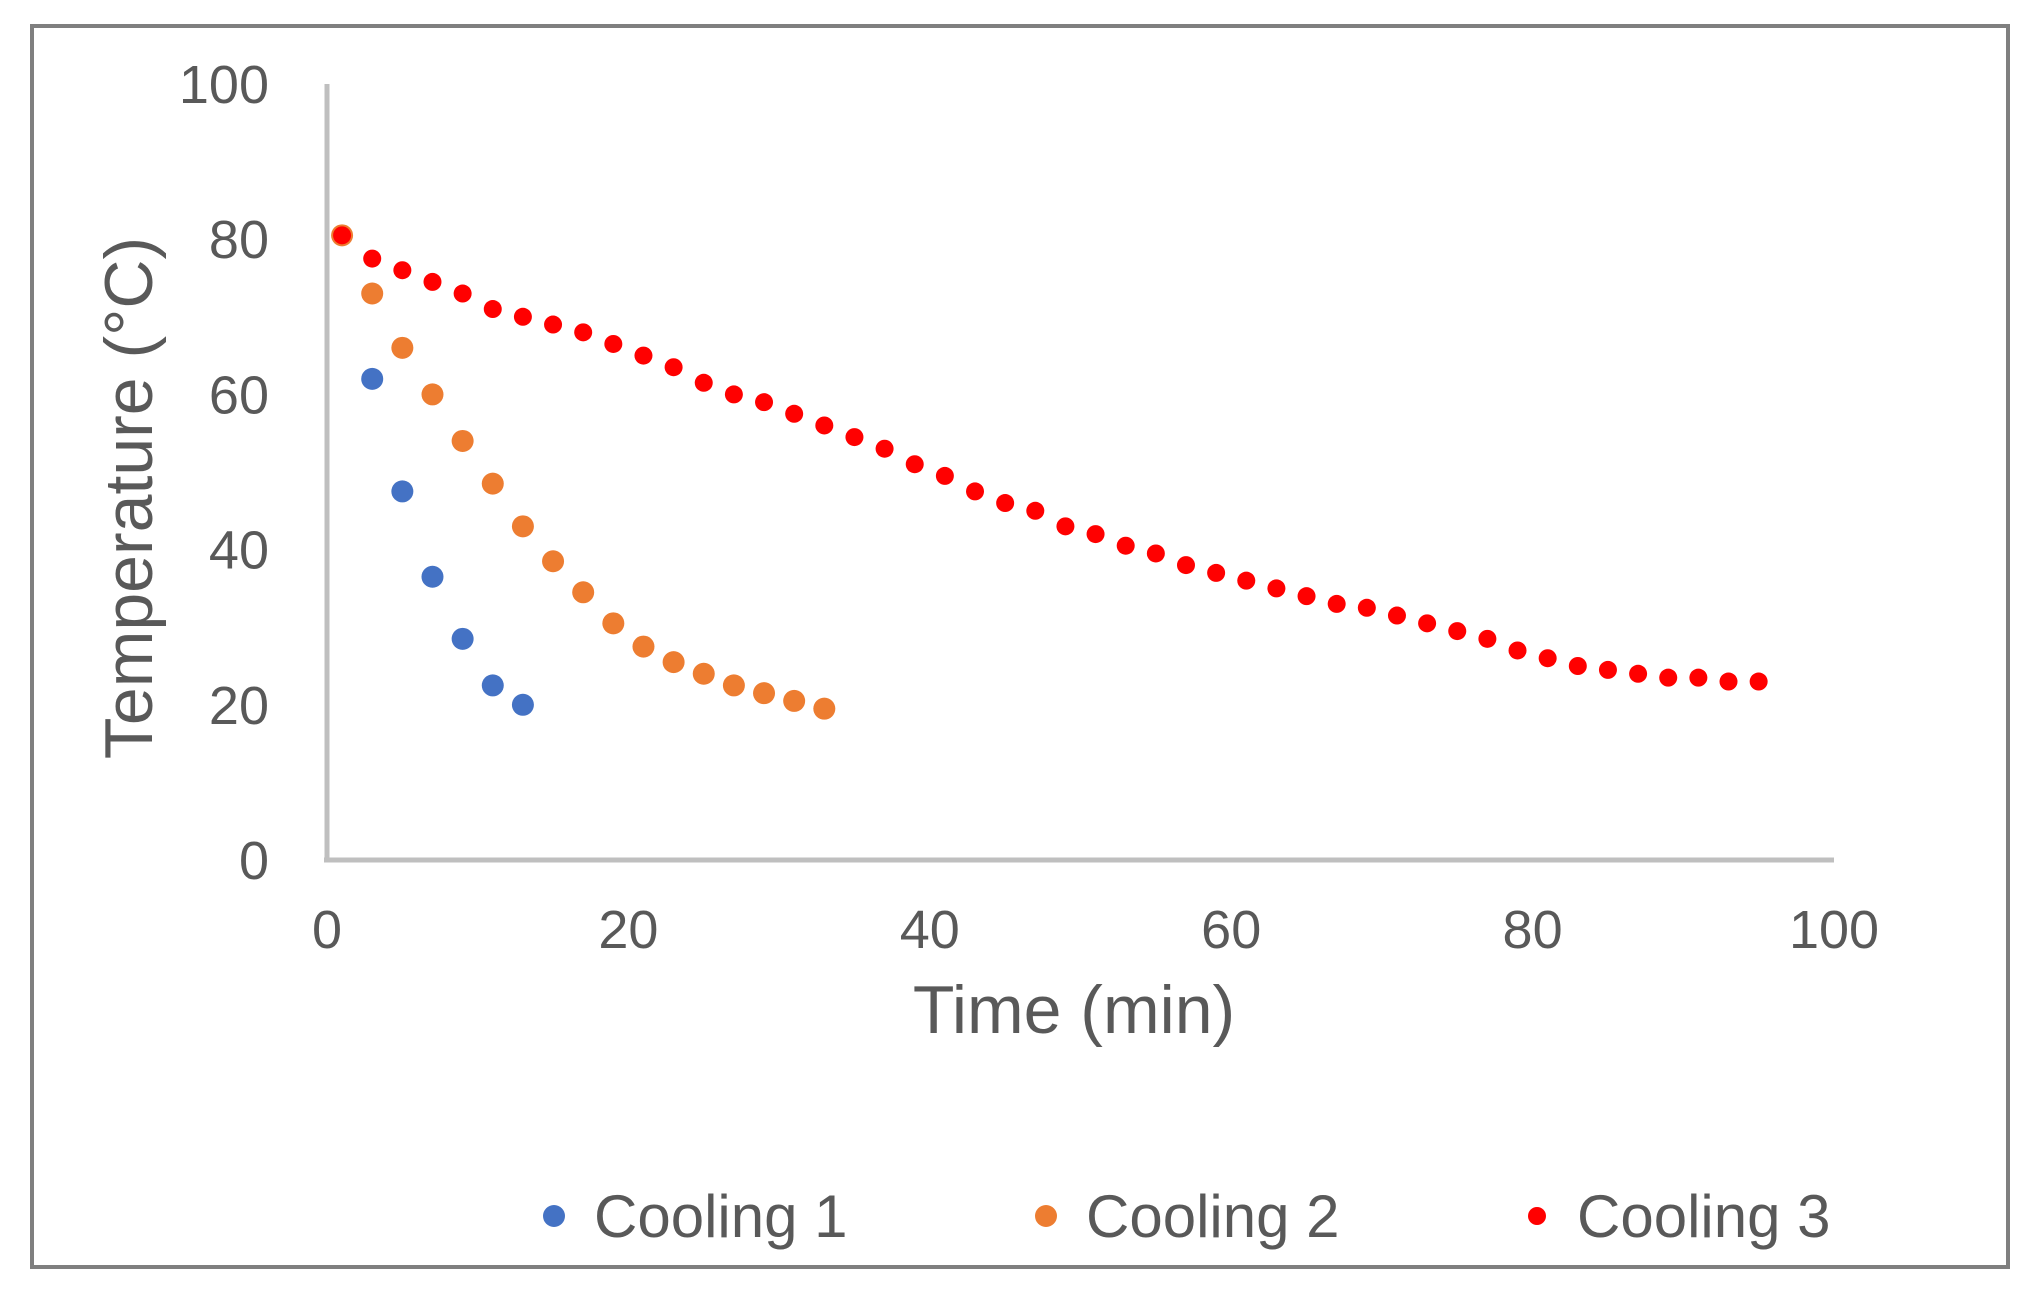 The height and width of the screenshot is (1295, 2042). Describe the element at coordinates (721, 1216) in the screenshot. I see `legend-label: Cooling 1` at that location.